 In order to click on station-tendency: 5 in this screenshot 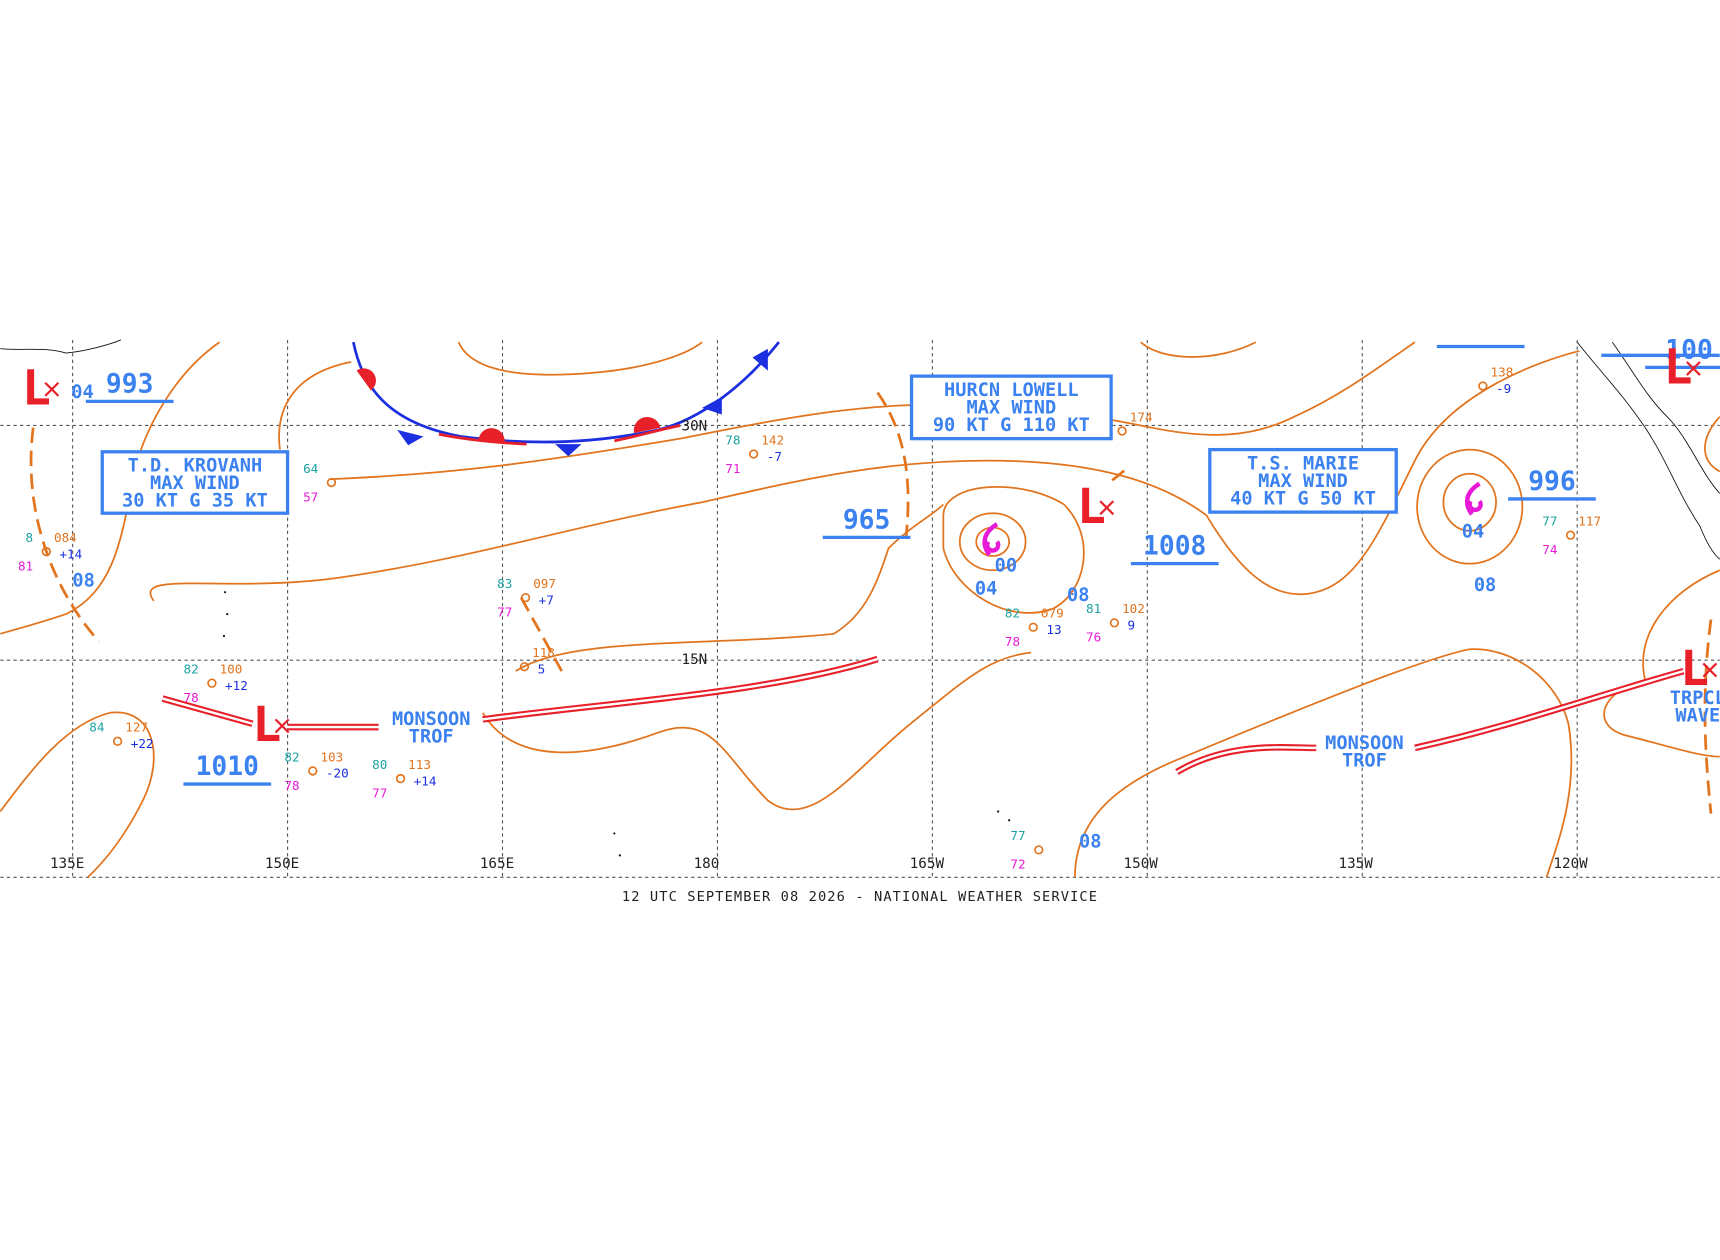, I will do `click(542, 669)`.